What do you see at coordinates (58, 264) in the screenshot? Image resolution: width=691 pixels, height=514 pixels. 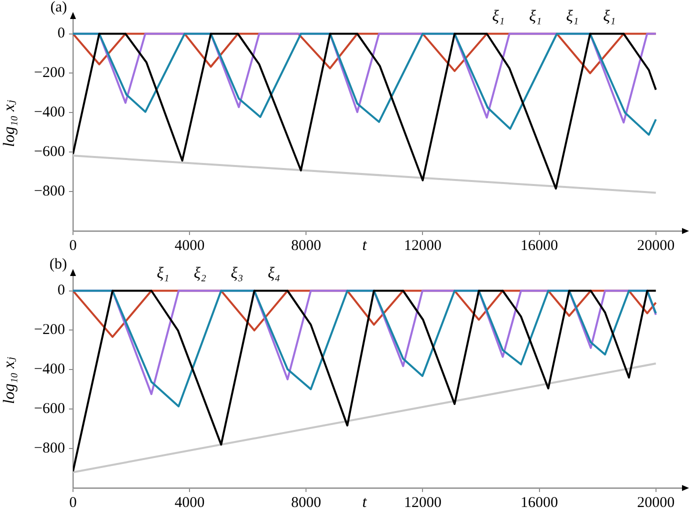 I see `chart-title: (b)` at bounding box center [58, 264].